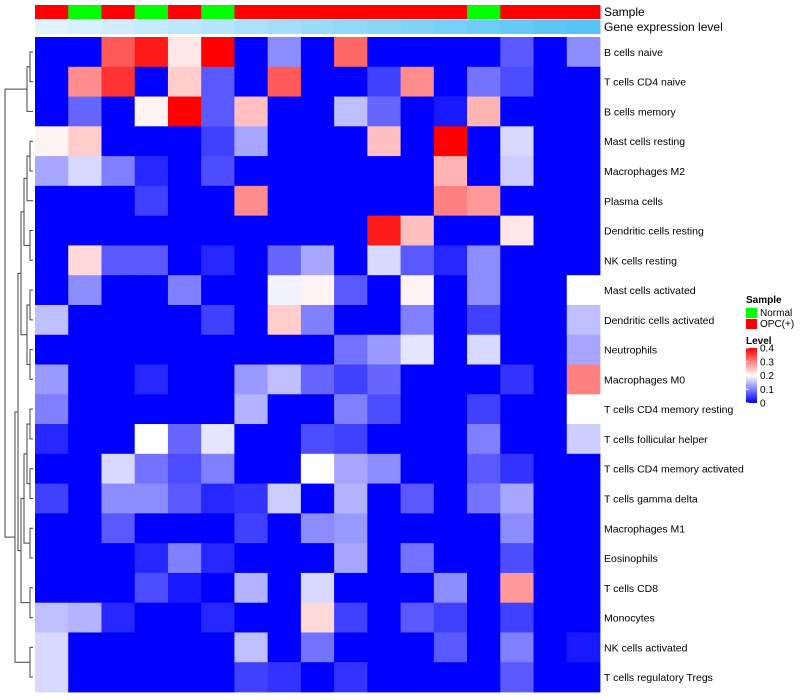 The image size is (800, 700). I want to click on expression-annotation-label: Gene expression level, so click(663, 27).